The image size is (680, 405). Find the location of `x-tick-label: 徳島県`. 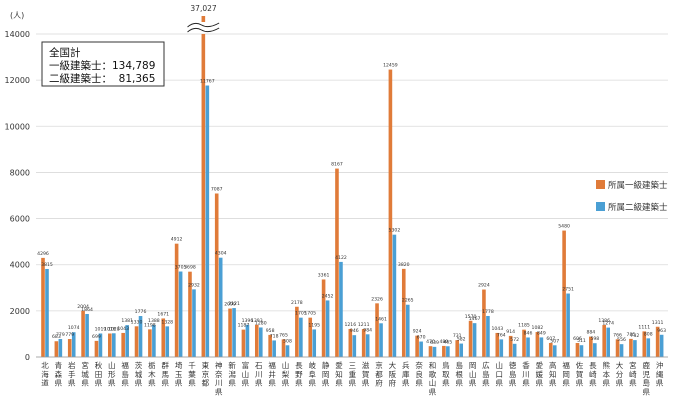

x-tick-label: 徳島県 is located at coordinates (513, 374).